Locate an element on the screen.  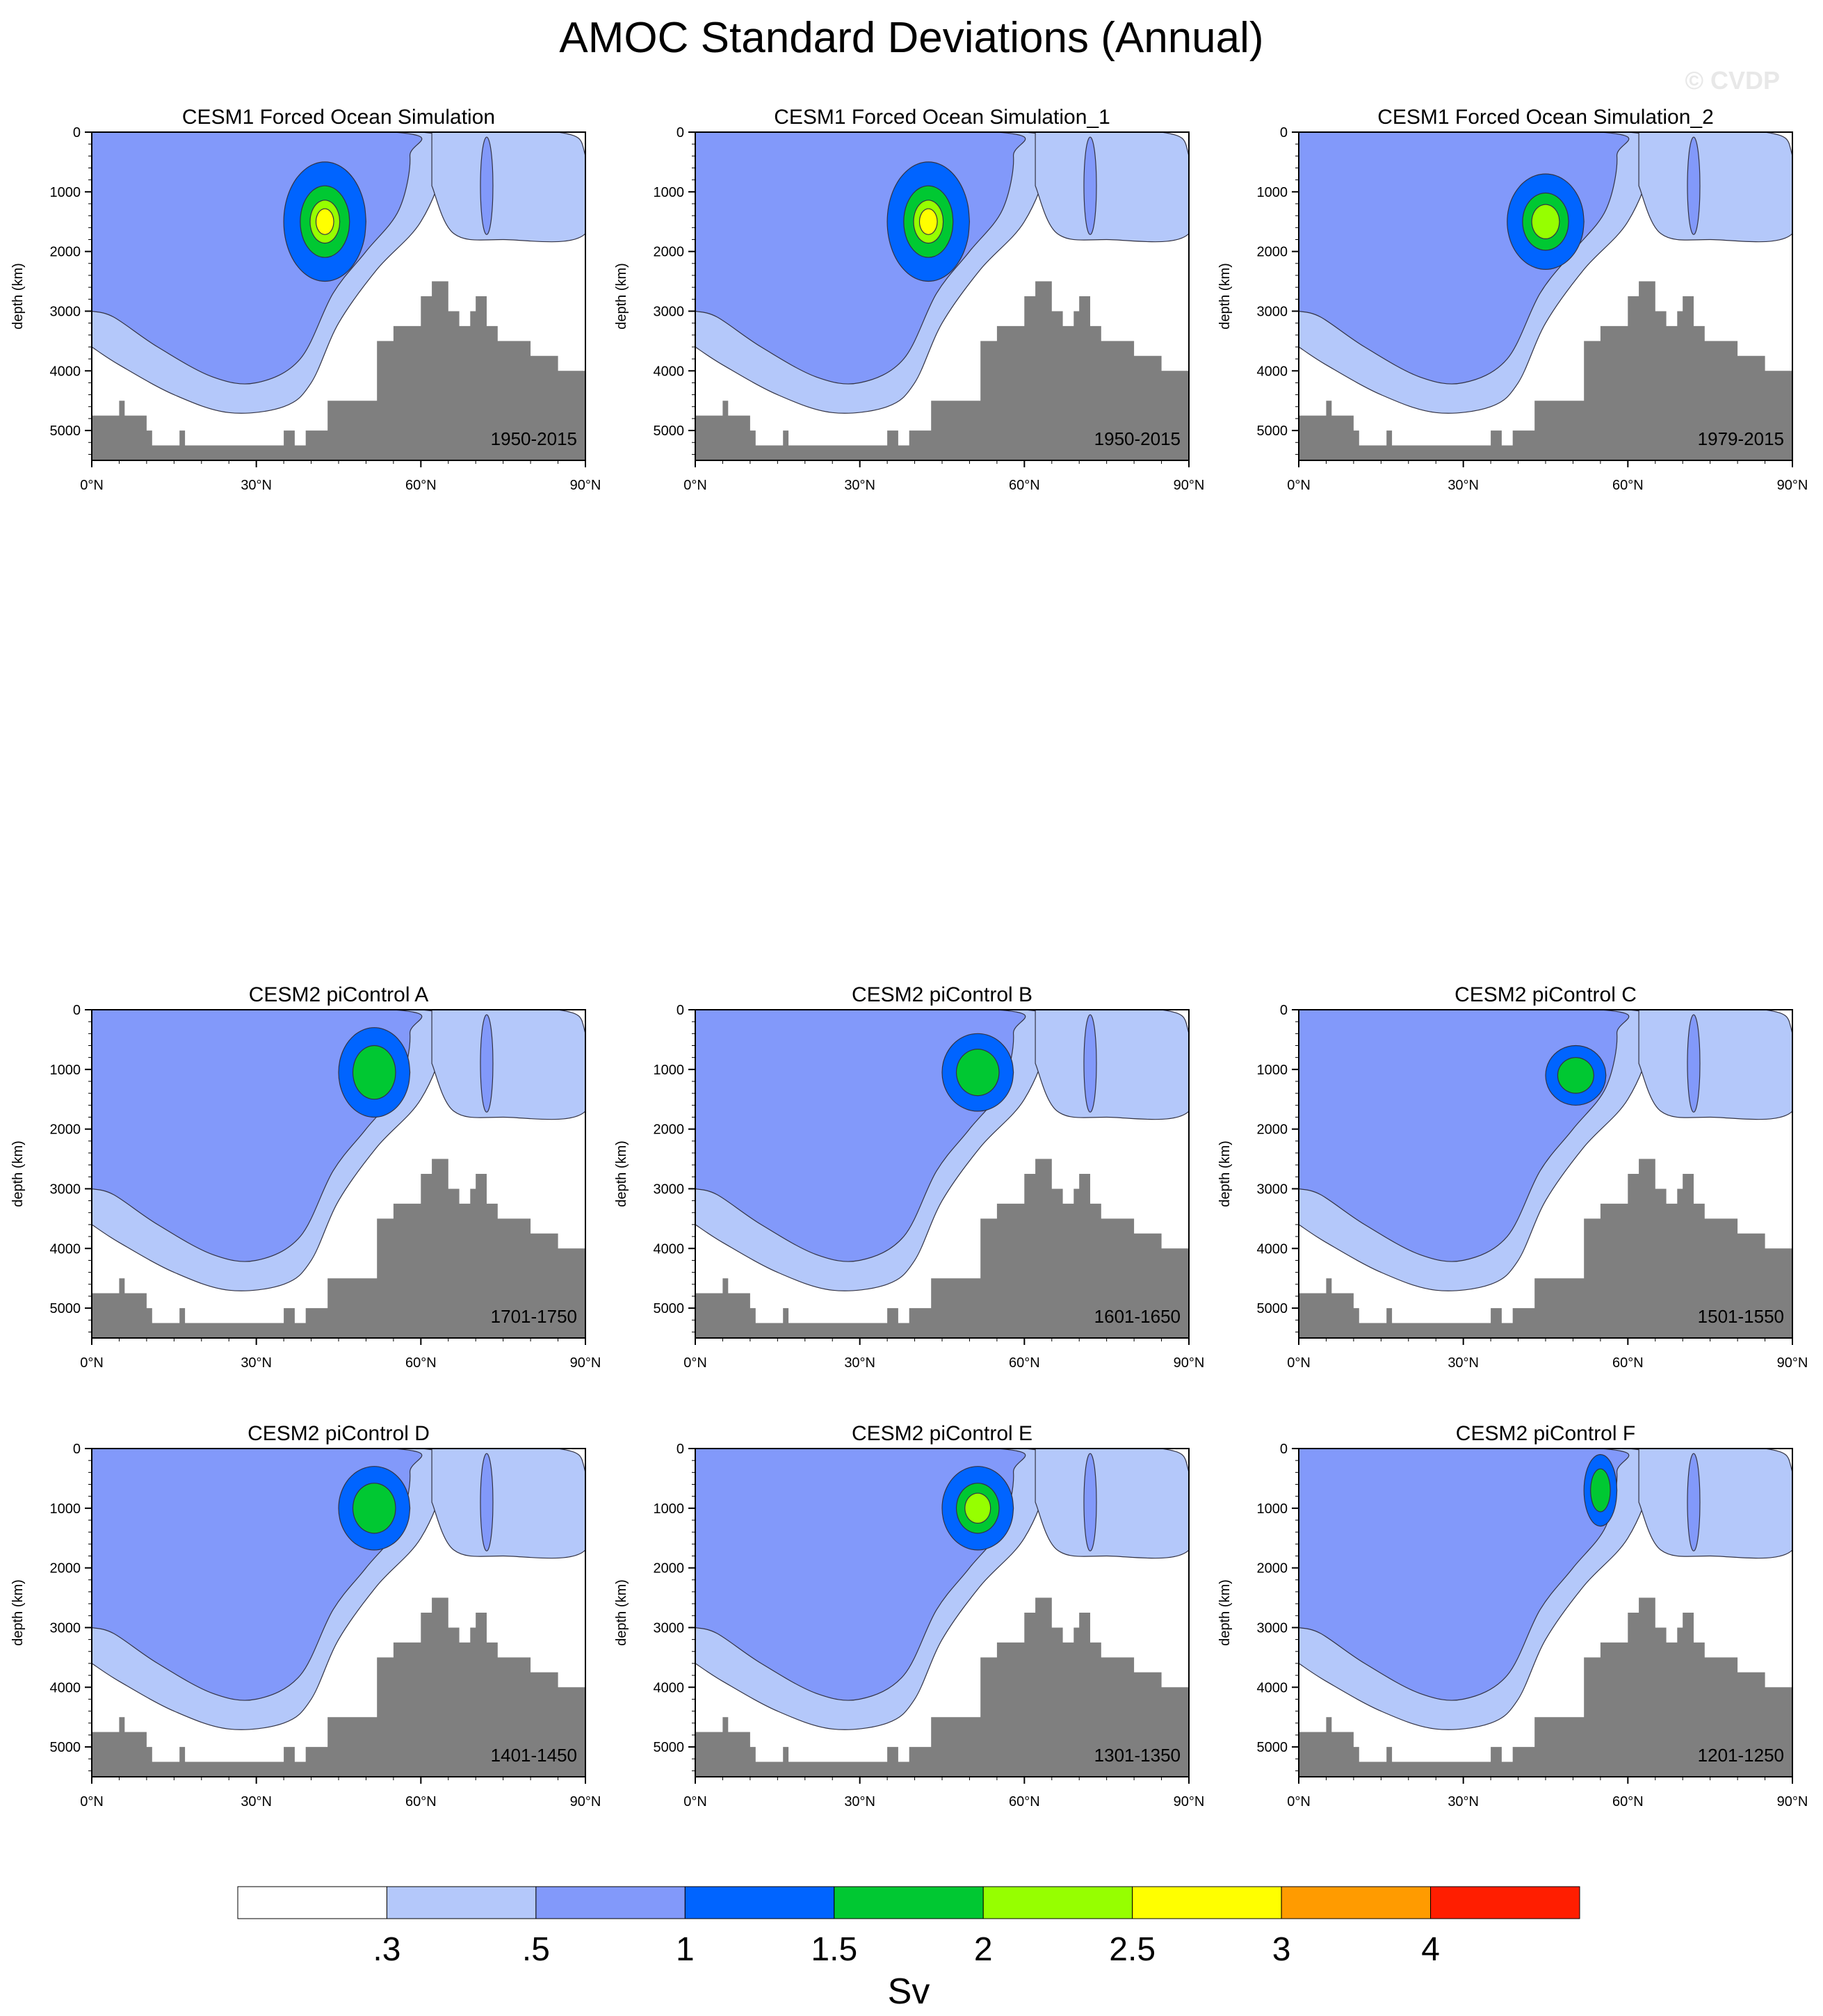
colorbar-label: 2 is located at coordinates (984, 1950).